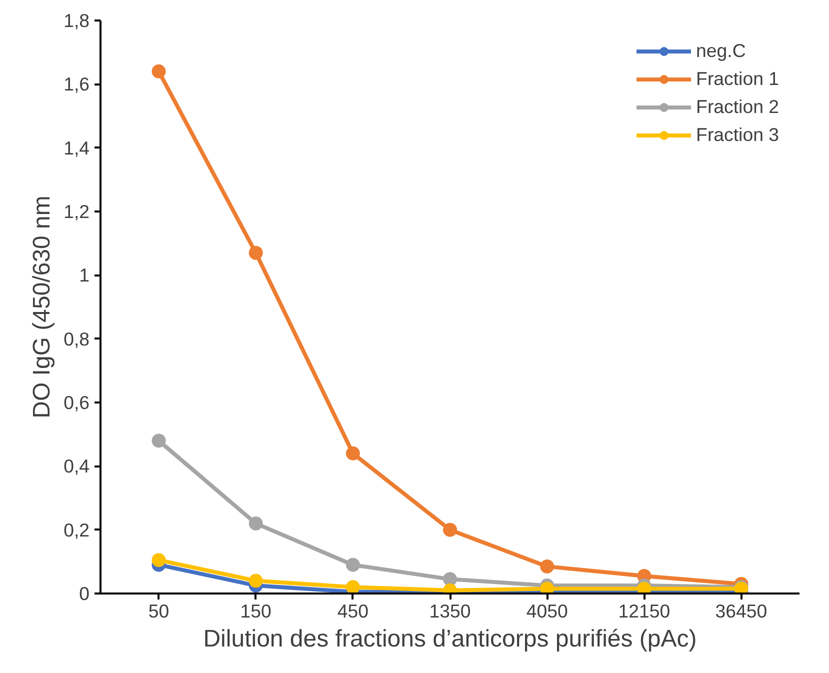 The width and height of the screenshot is (829, 673). Describe the element at coordinates (737, 79) in the screenshot. I see `legend-label: Fraction 1` at that location.